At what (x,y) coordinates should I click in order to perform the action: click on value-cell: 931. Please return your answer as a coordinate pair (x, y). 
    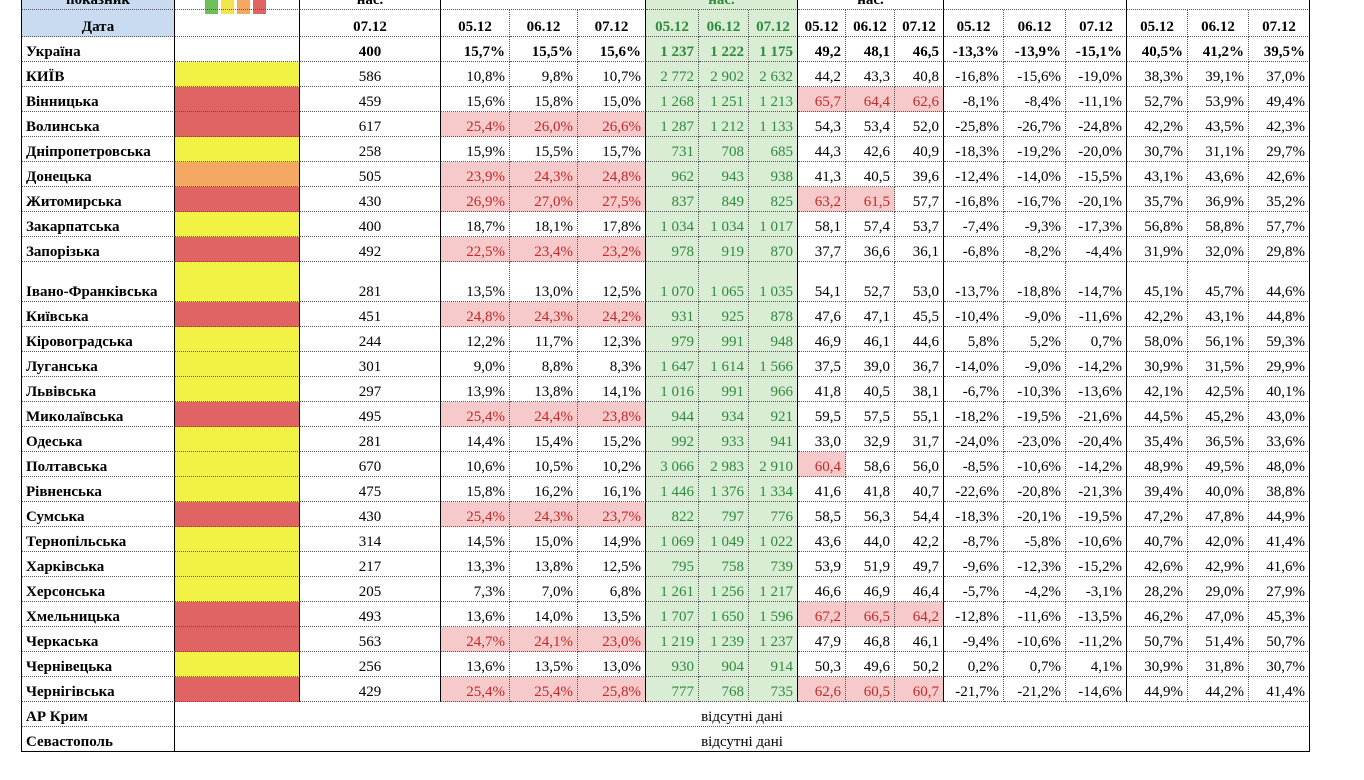
    Looking at the image, I should click on (672, 314).